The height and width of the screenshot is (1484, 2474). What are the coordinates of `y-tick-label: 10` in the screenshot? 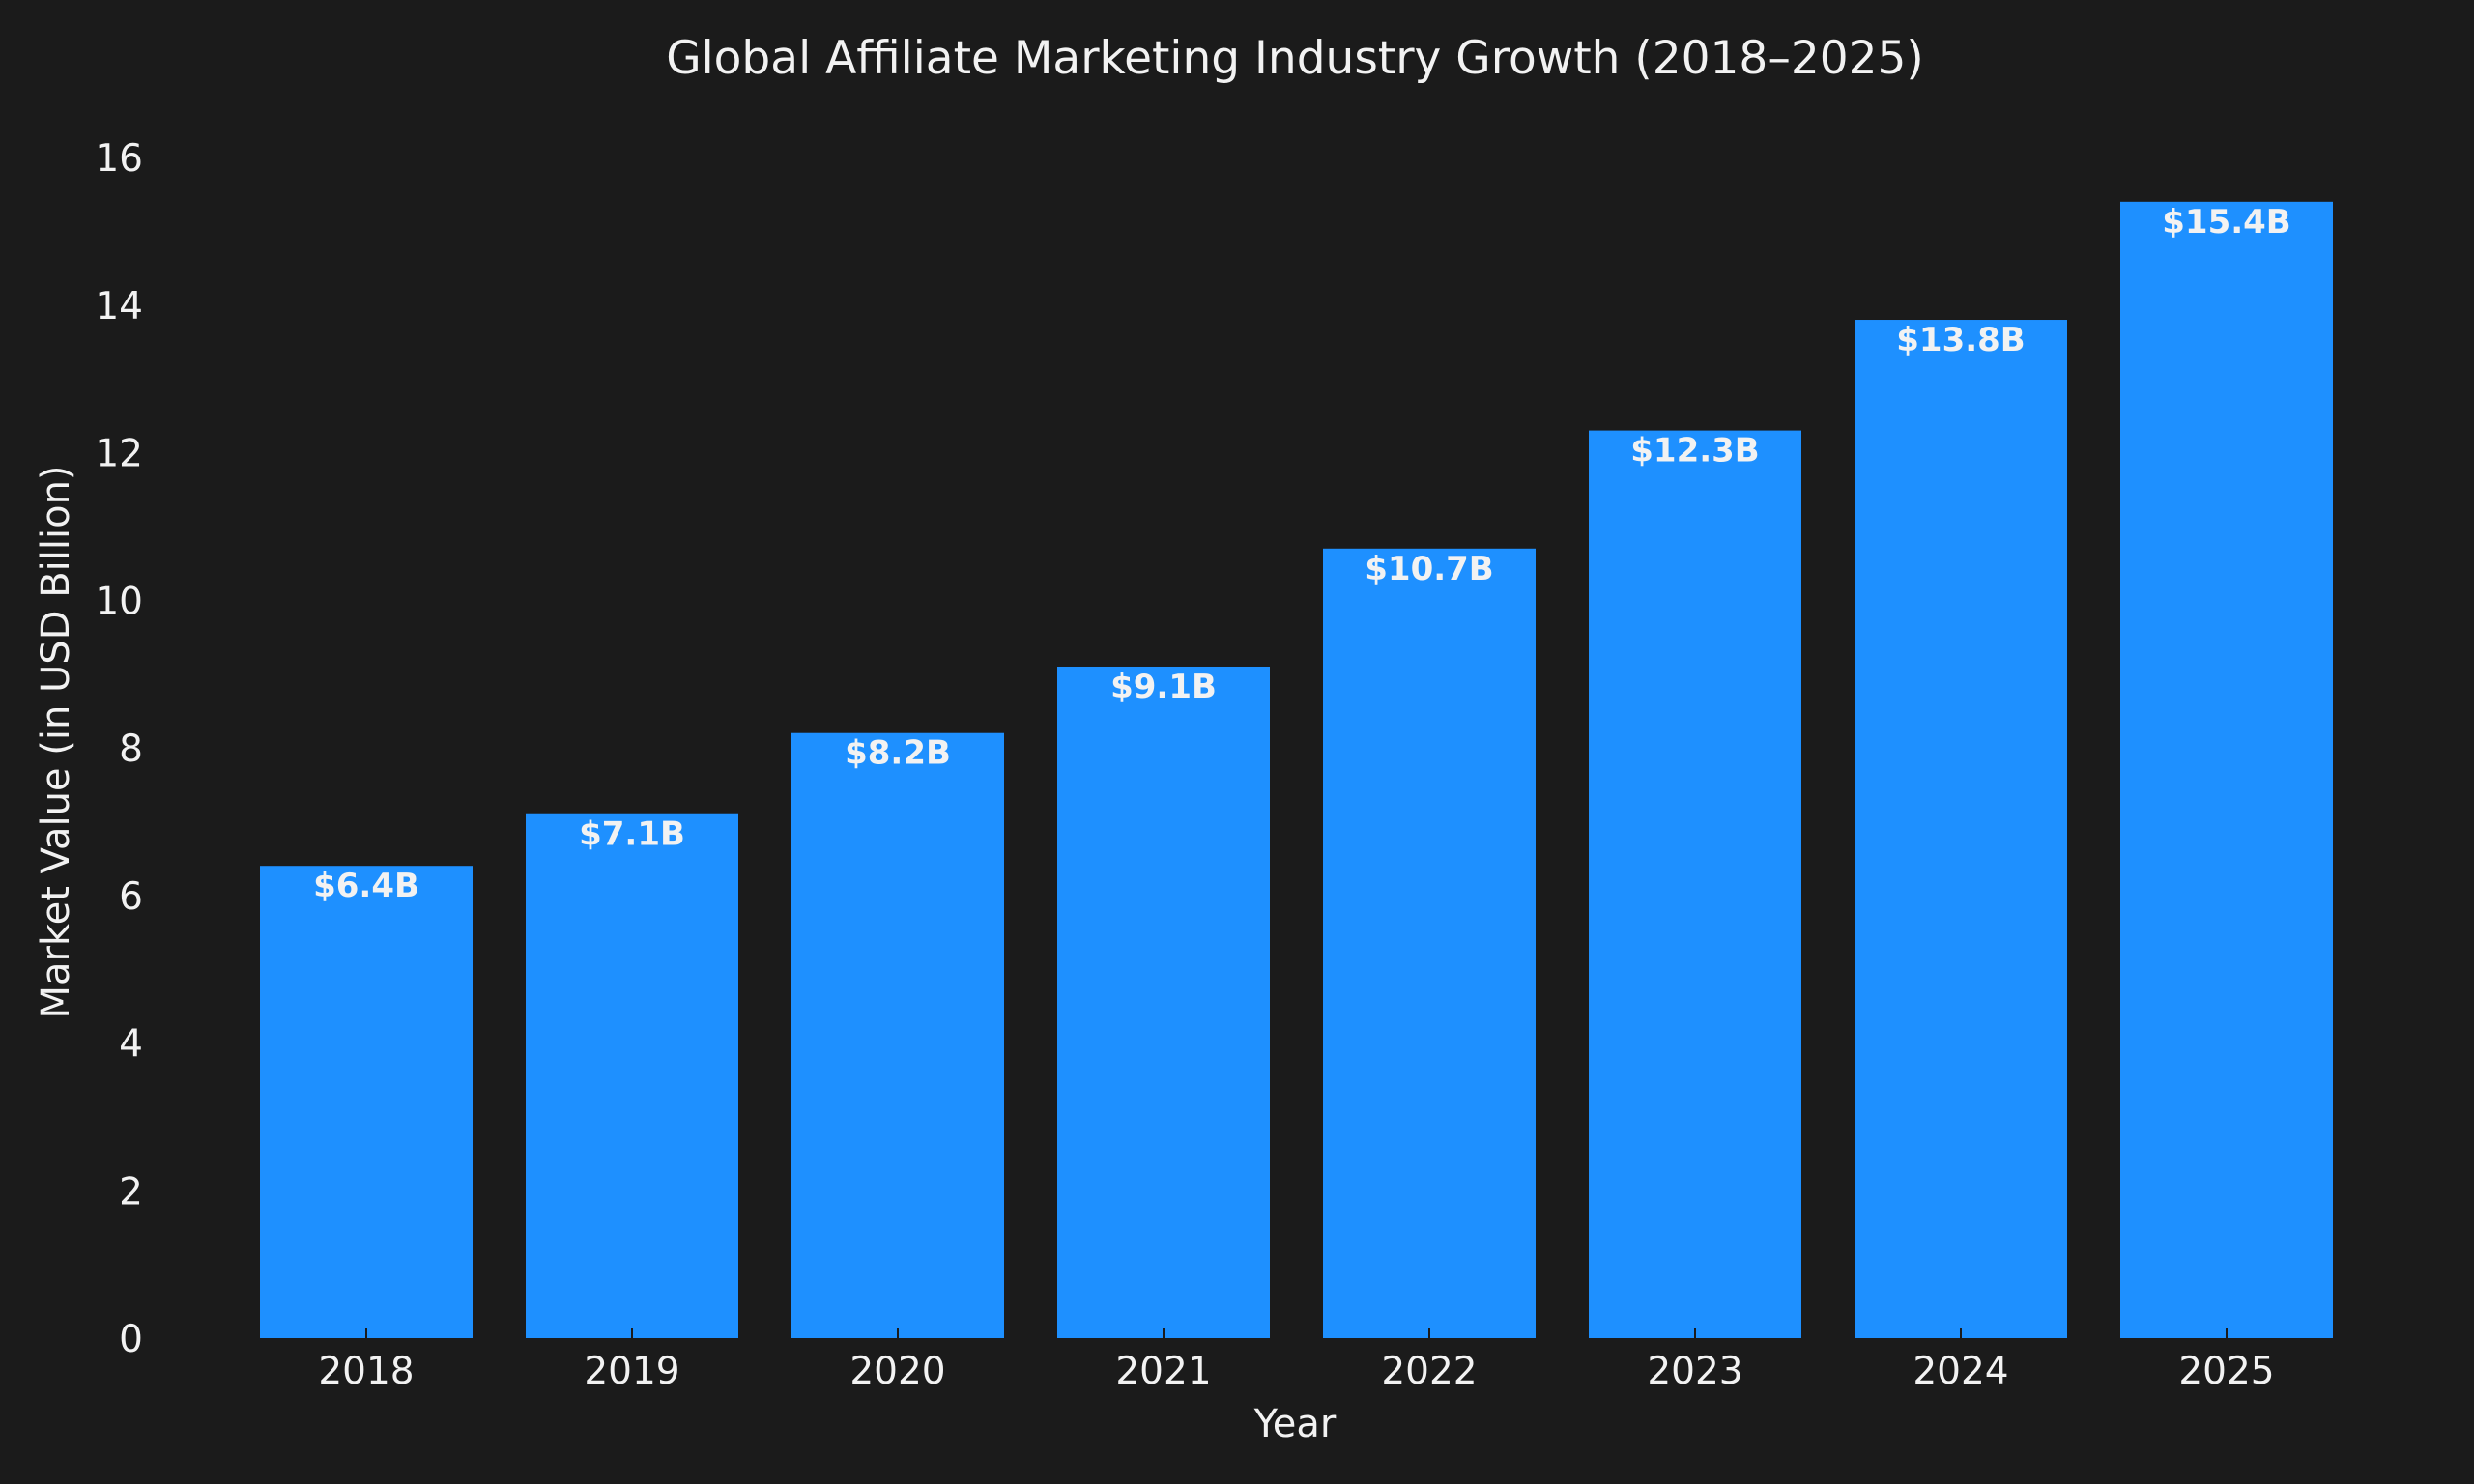 It's located at (119, 601).